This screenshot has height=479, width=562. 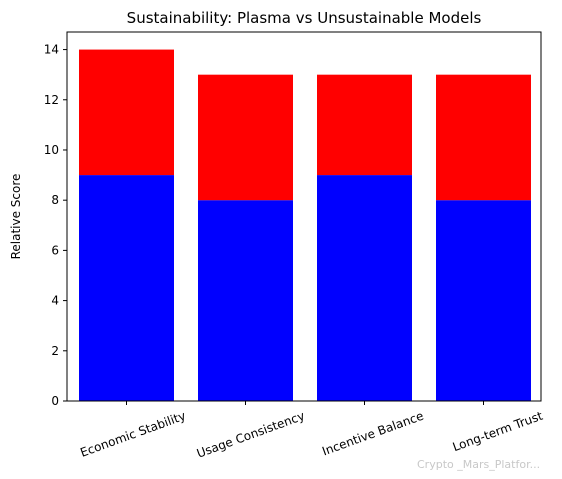 What do you see at coordinates (55, 200) in the screenshot?
I see `y-tick-label: 8` at bounding box center [55, 200].